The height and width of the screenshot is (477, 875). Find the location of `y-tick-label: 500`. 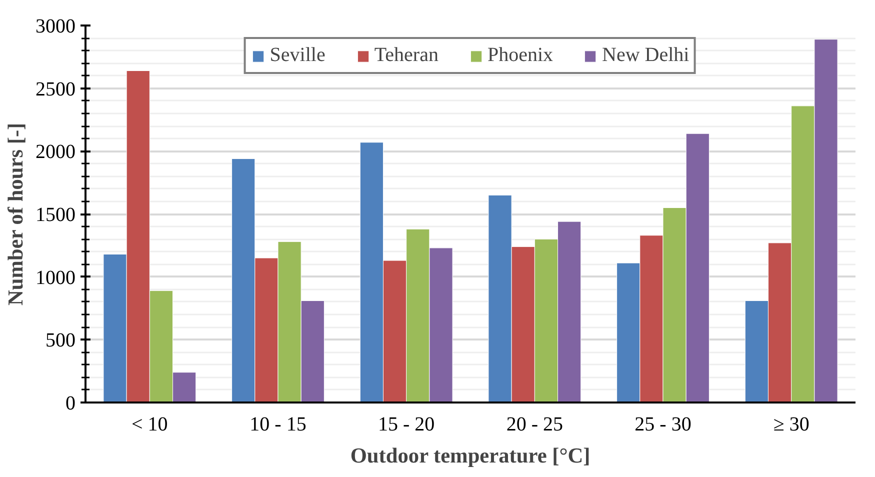

y-tick-label: 500 is located at coordinates (61, 341).